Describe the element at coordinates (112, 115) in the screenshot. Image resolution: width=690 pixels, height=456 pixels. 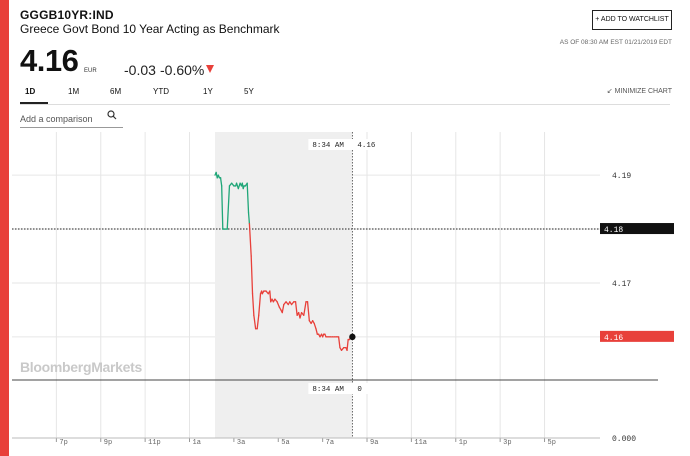
I see `search-icon` at that location.